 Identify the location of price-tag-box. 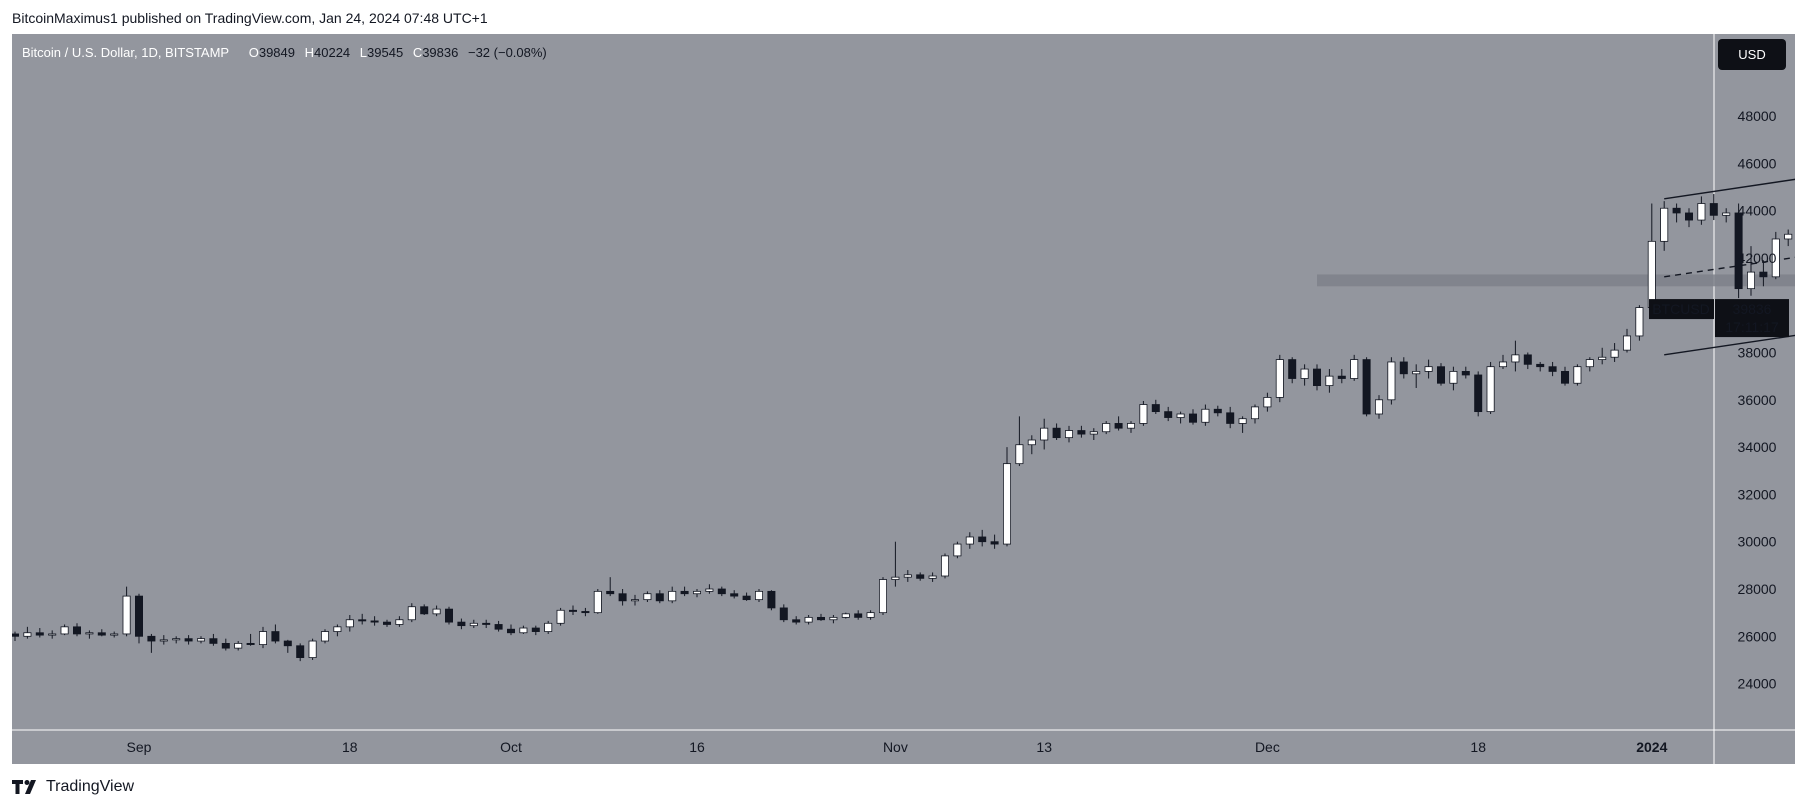
(1752, 318).